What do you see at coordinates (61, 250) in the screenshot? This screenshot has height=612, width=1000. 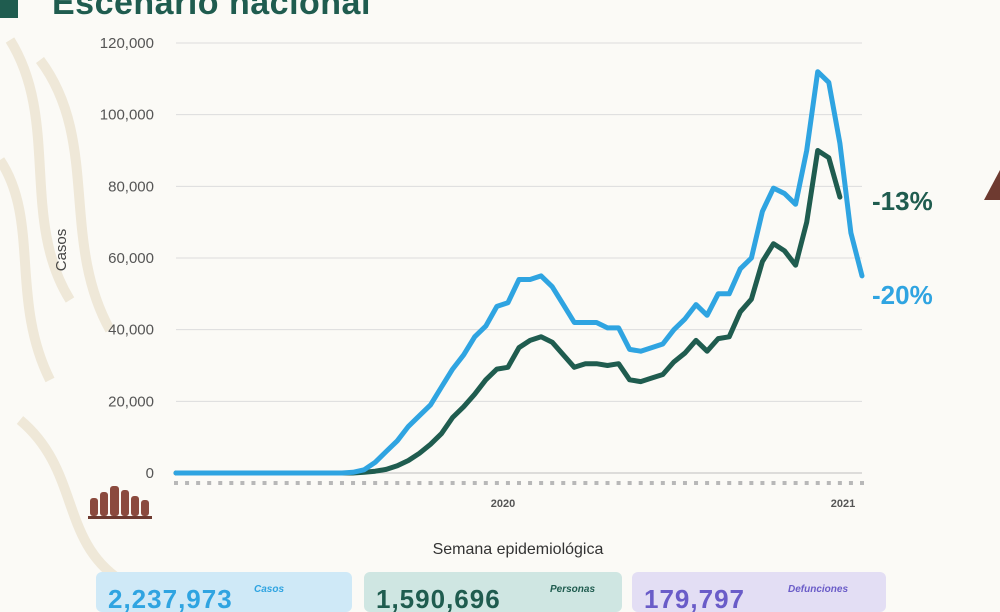 I see `y-axis-label: Casos` at bounding box center [61, 250].